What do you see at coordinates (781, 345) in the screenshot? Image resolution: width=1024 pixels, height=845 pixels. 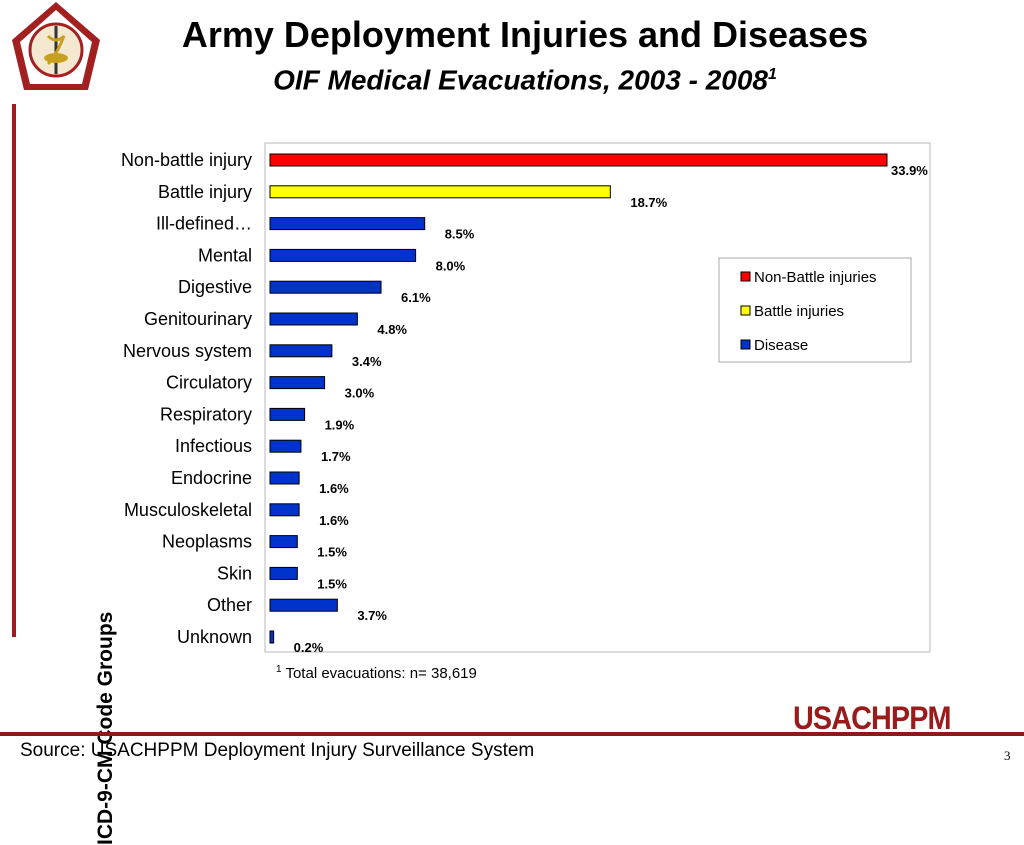 I see `legend-label-disease: Disease` at bounding box center [781, 345].